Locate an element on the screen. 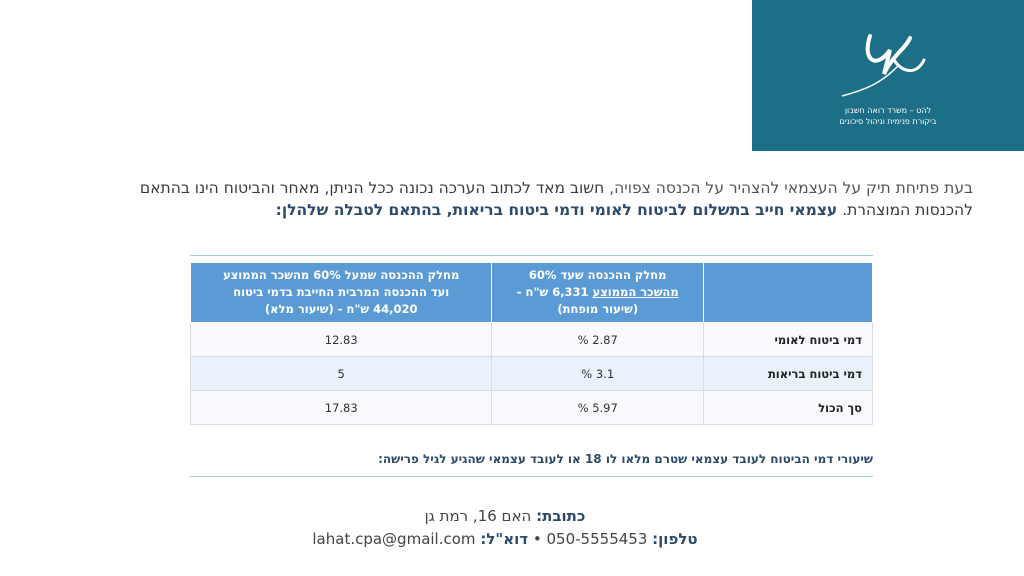 The height and width of the screenshot is (576, 1024). full-rate-cell: 17.83 is located at coordinates (341, 407).